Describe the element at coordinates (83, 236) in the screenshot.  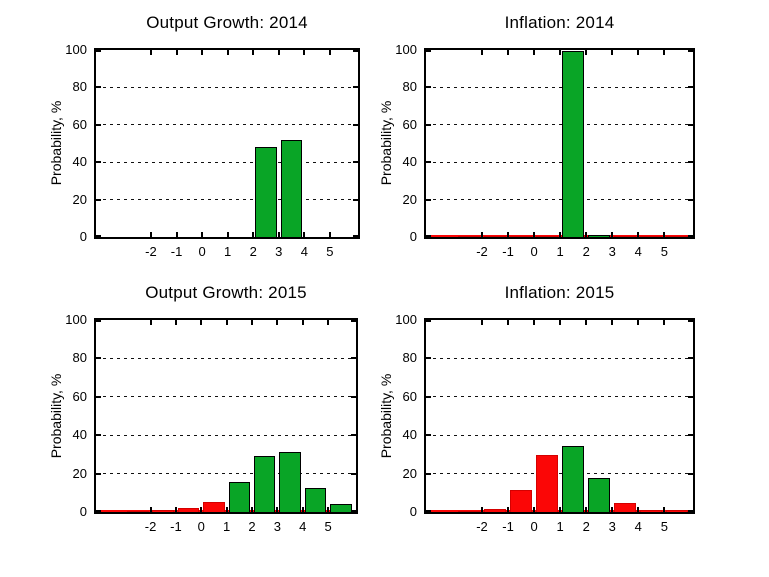
I see `y-tick-label: 0` at that location.